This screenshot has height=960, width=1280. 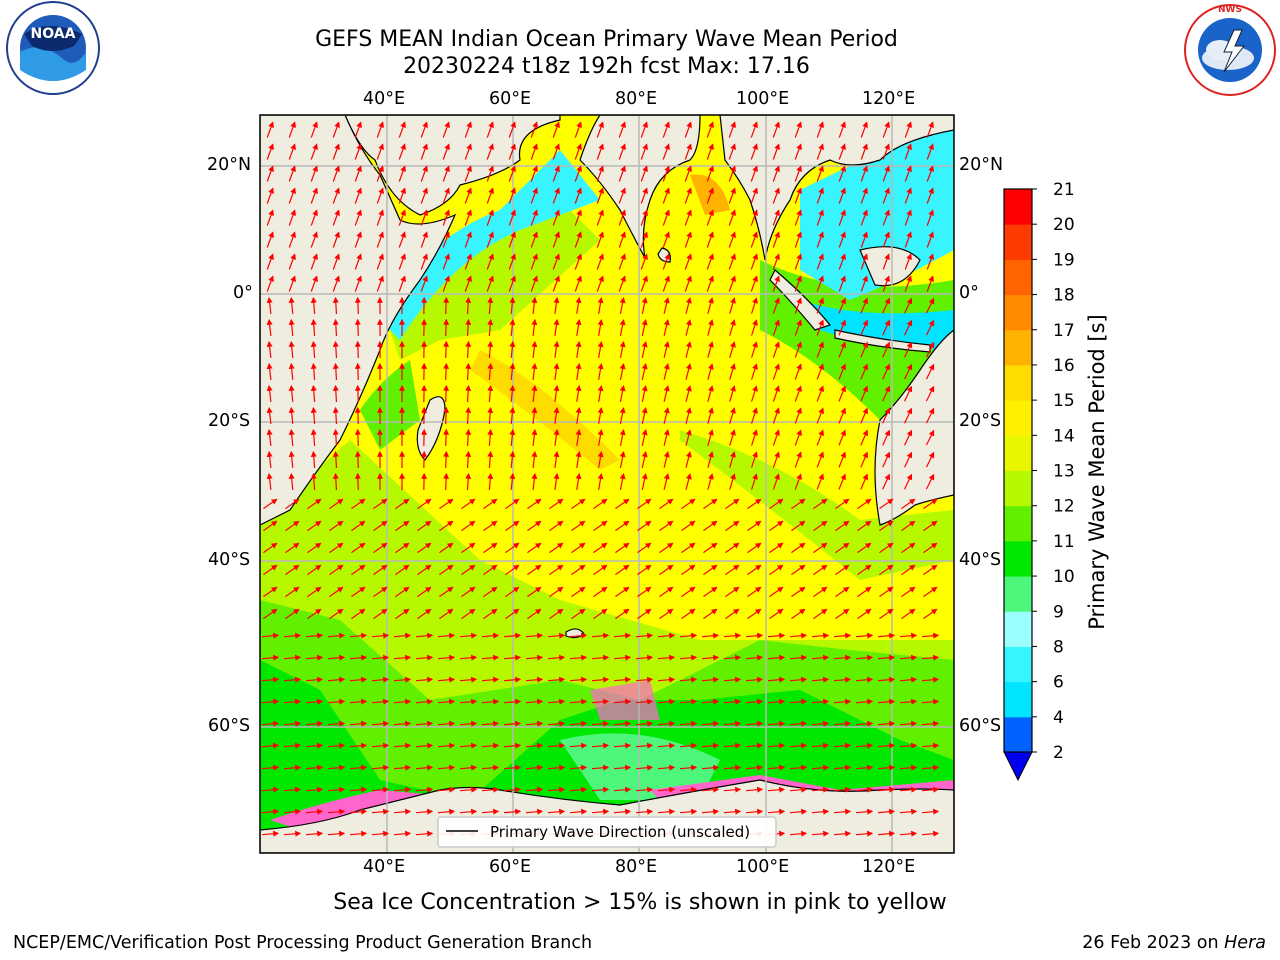 I want to click on lon-tick-bottom-60e: 60°E, so click(x=510, y=867).